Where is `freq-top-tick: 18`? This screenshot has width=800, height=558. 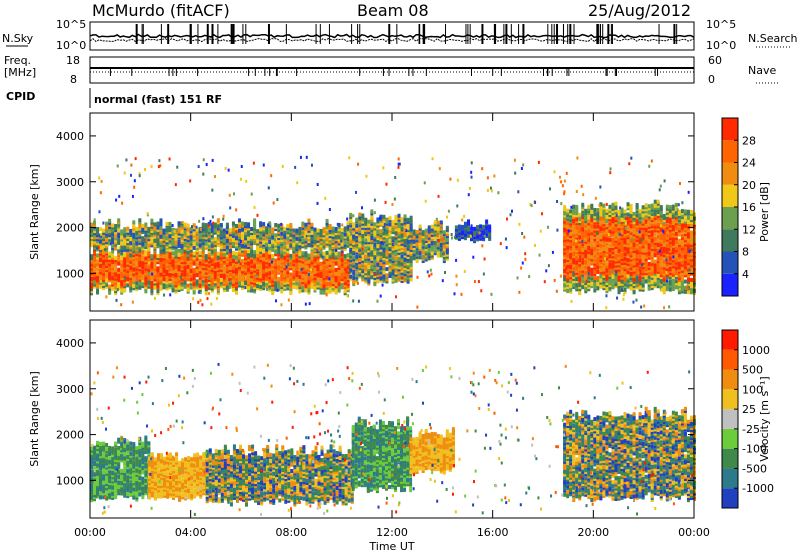 freq-top-tick: 18 is located at coordinates (73, 60).